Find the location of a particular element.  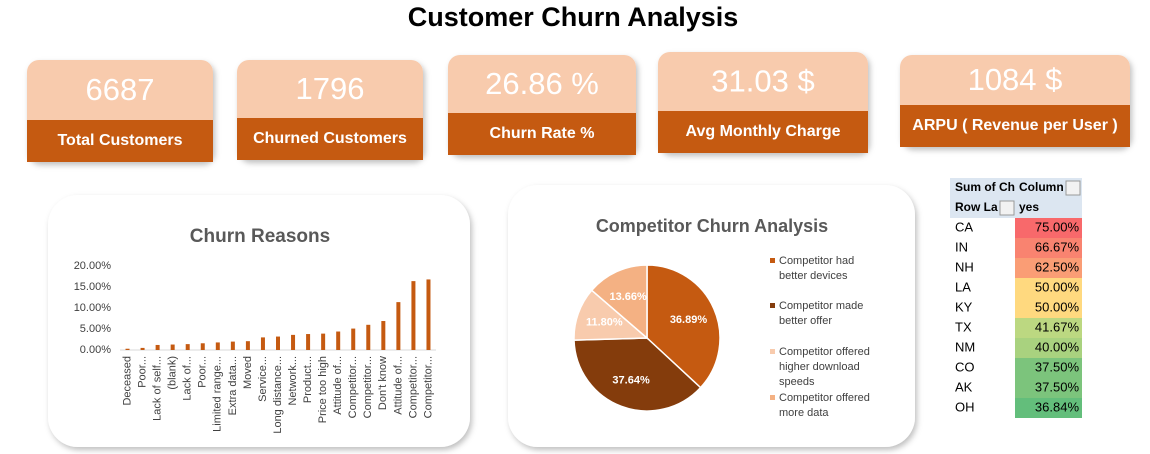

x-tick-label: Don't know is located at coordinates (383, 383).